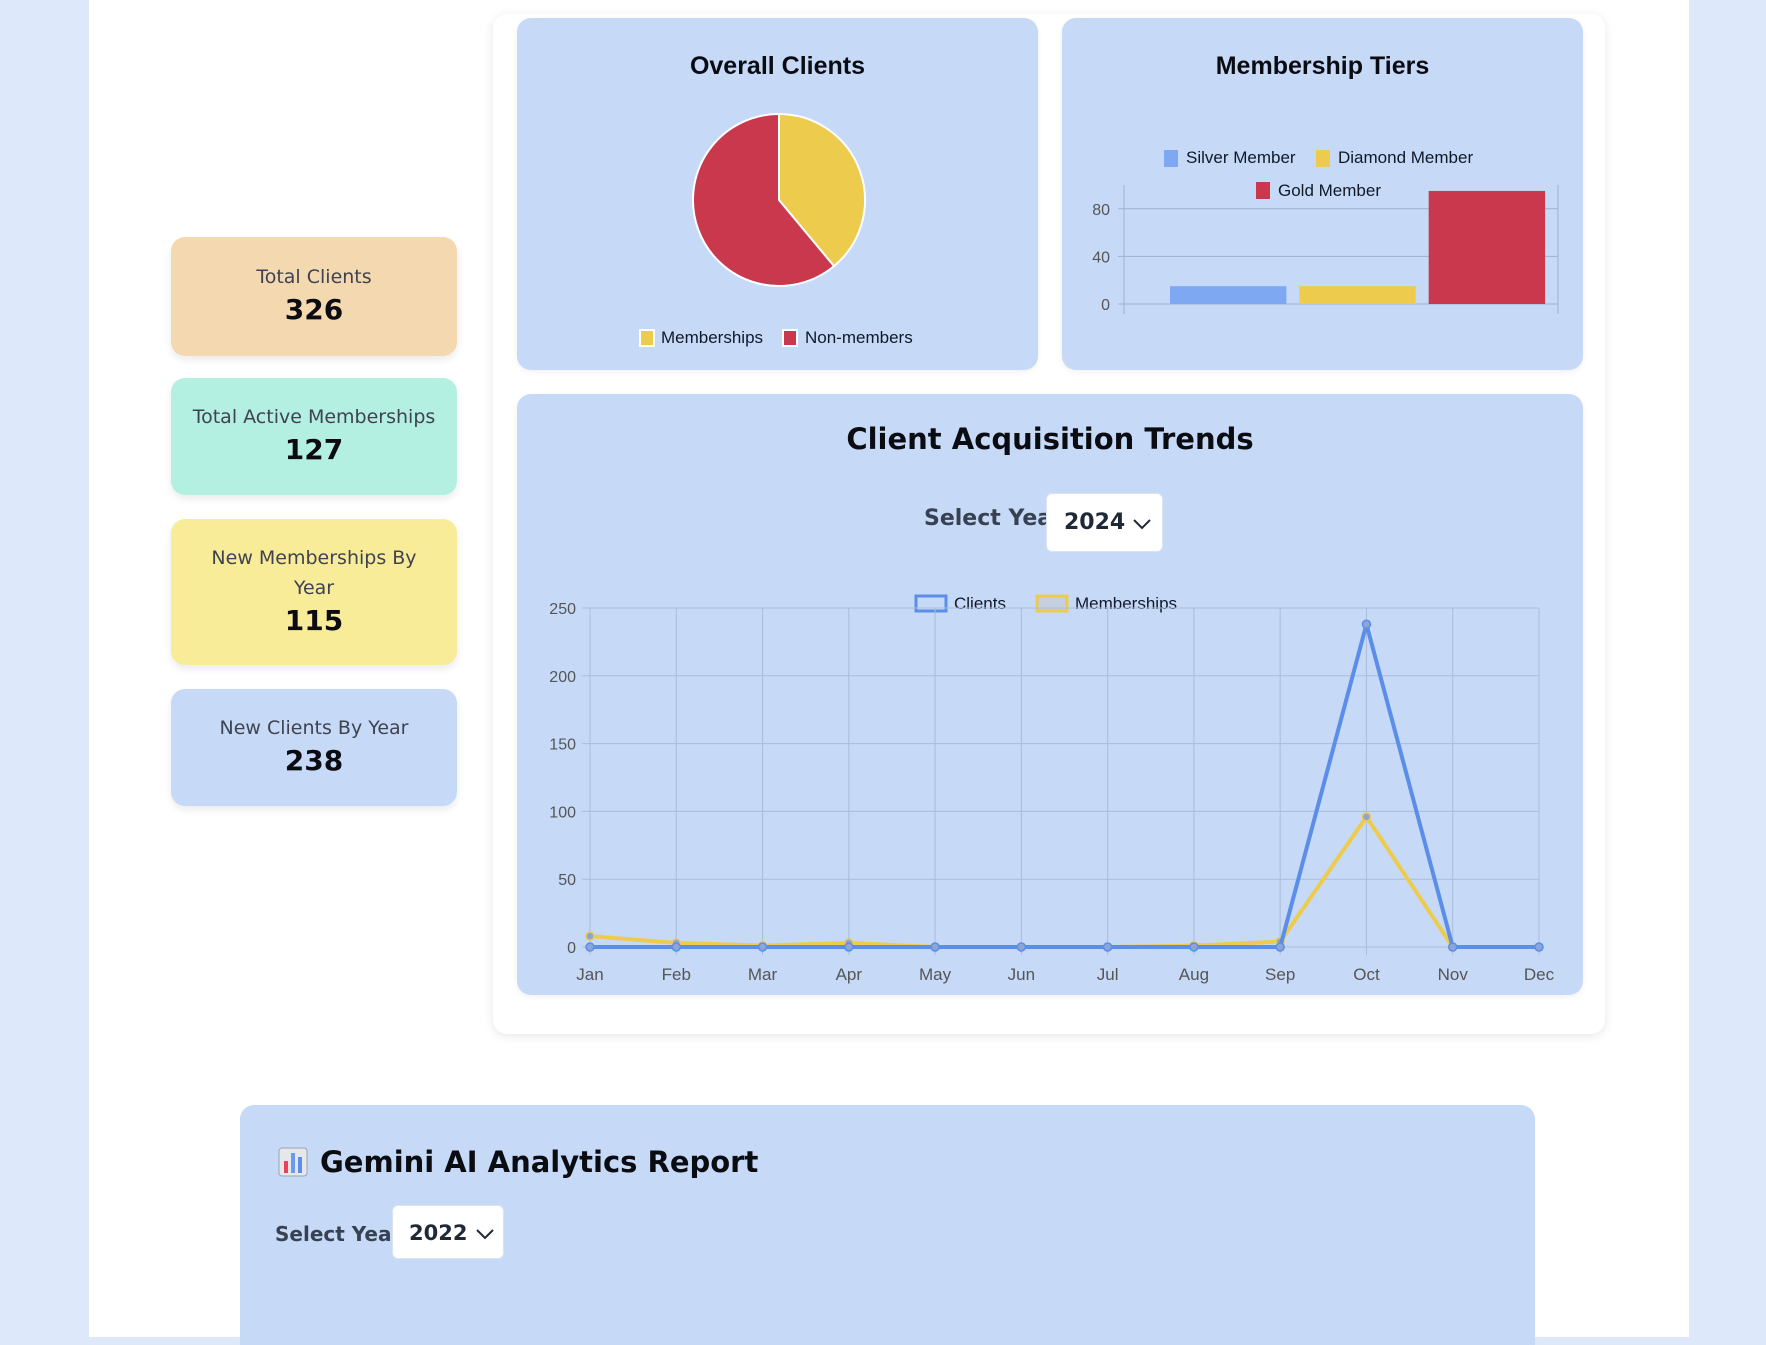 Image resolution: width=1766 pixels, height=1345 pixels. Describe the element at coordinates (859, 337) in the screenshot. I see `legend-label-non-members: Non-members` at that location.